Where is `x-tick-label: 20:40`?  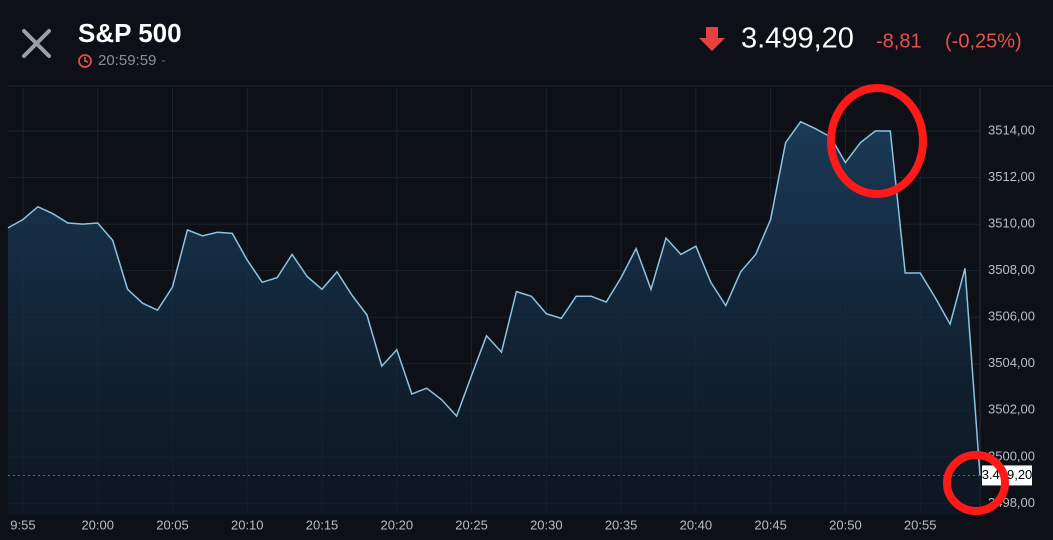
x-tick-label: 20:40 is located at coordinates (696, 524).